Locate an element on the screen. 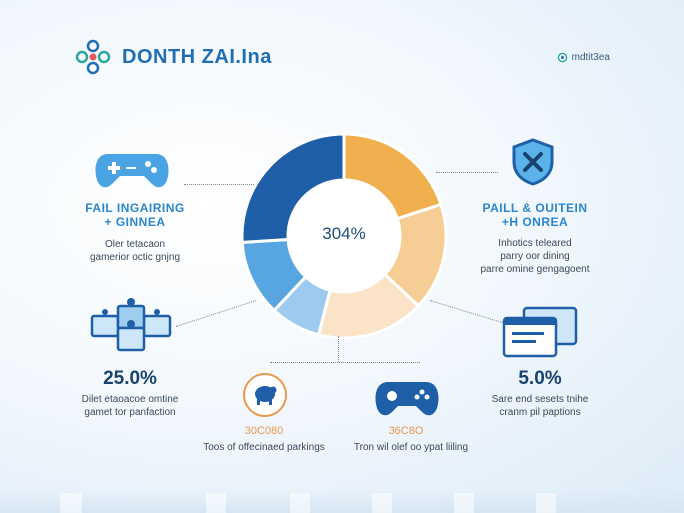 This screenshot has height=513, width=684. item-mid-left-value: 25.0% is located at coordinates (130, 378).